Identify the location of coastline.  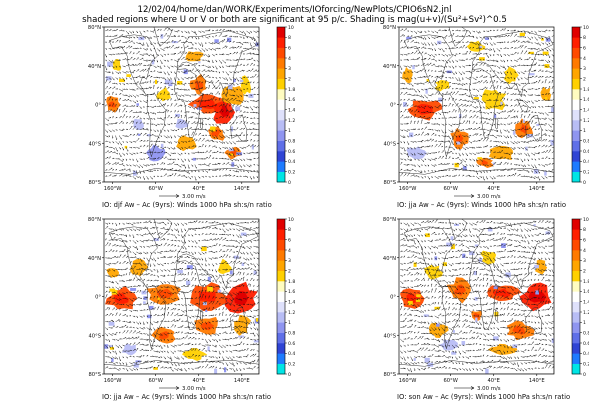
(523, 105).